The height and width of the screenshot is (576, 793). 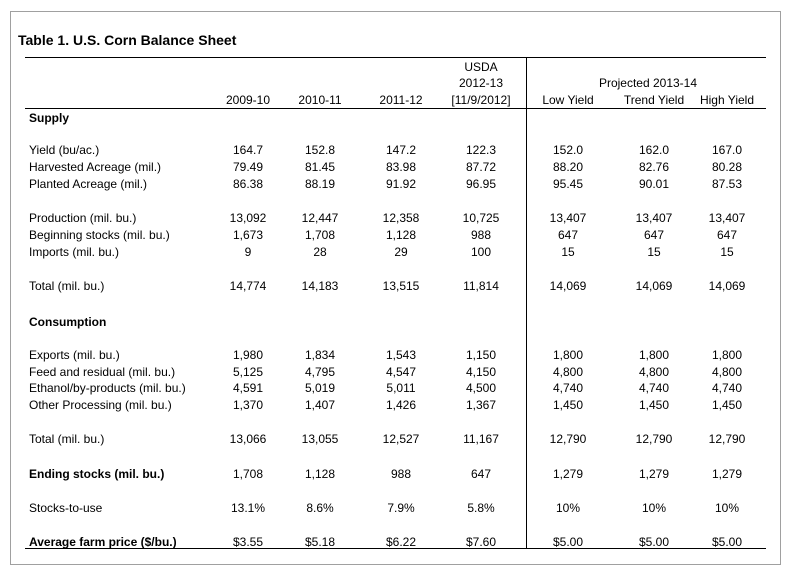 What do you see at coordinates (727, 100) in the screenshot?
I see `column-header: High Yield` at bounding box center [727, 100].